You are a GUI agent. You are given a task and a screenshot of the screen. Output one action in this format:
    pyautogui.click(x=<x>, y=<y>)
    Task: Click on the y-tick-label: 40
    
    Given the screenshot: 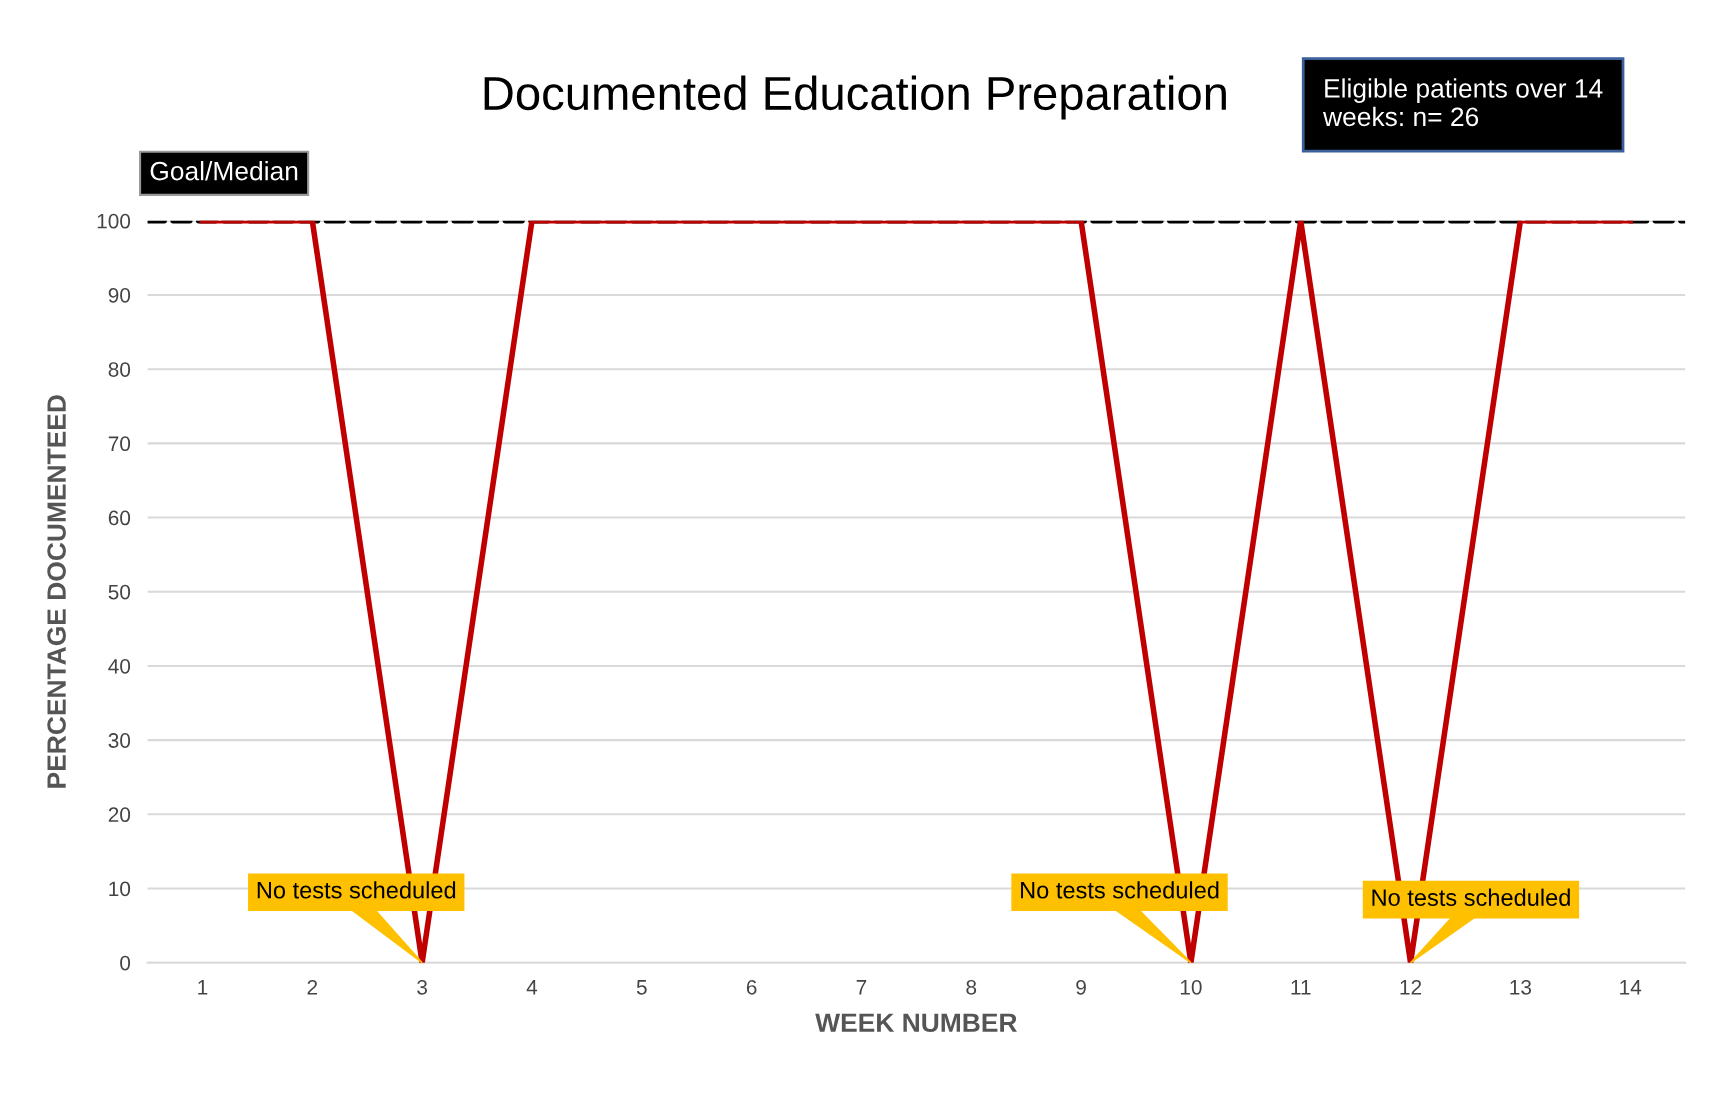 What is the action you would take?
    pyautogui.click(x=119, y=666)
    